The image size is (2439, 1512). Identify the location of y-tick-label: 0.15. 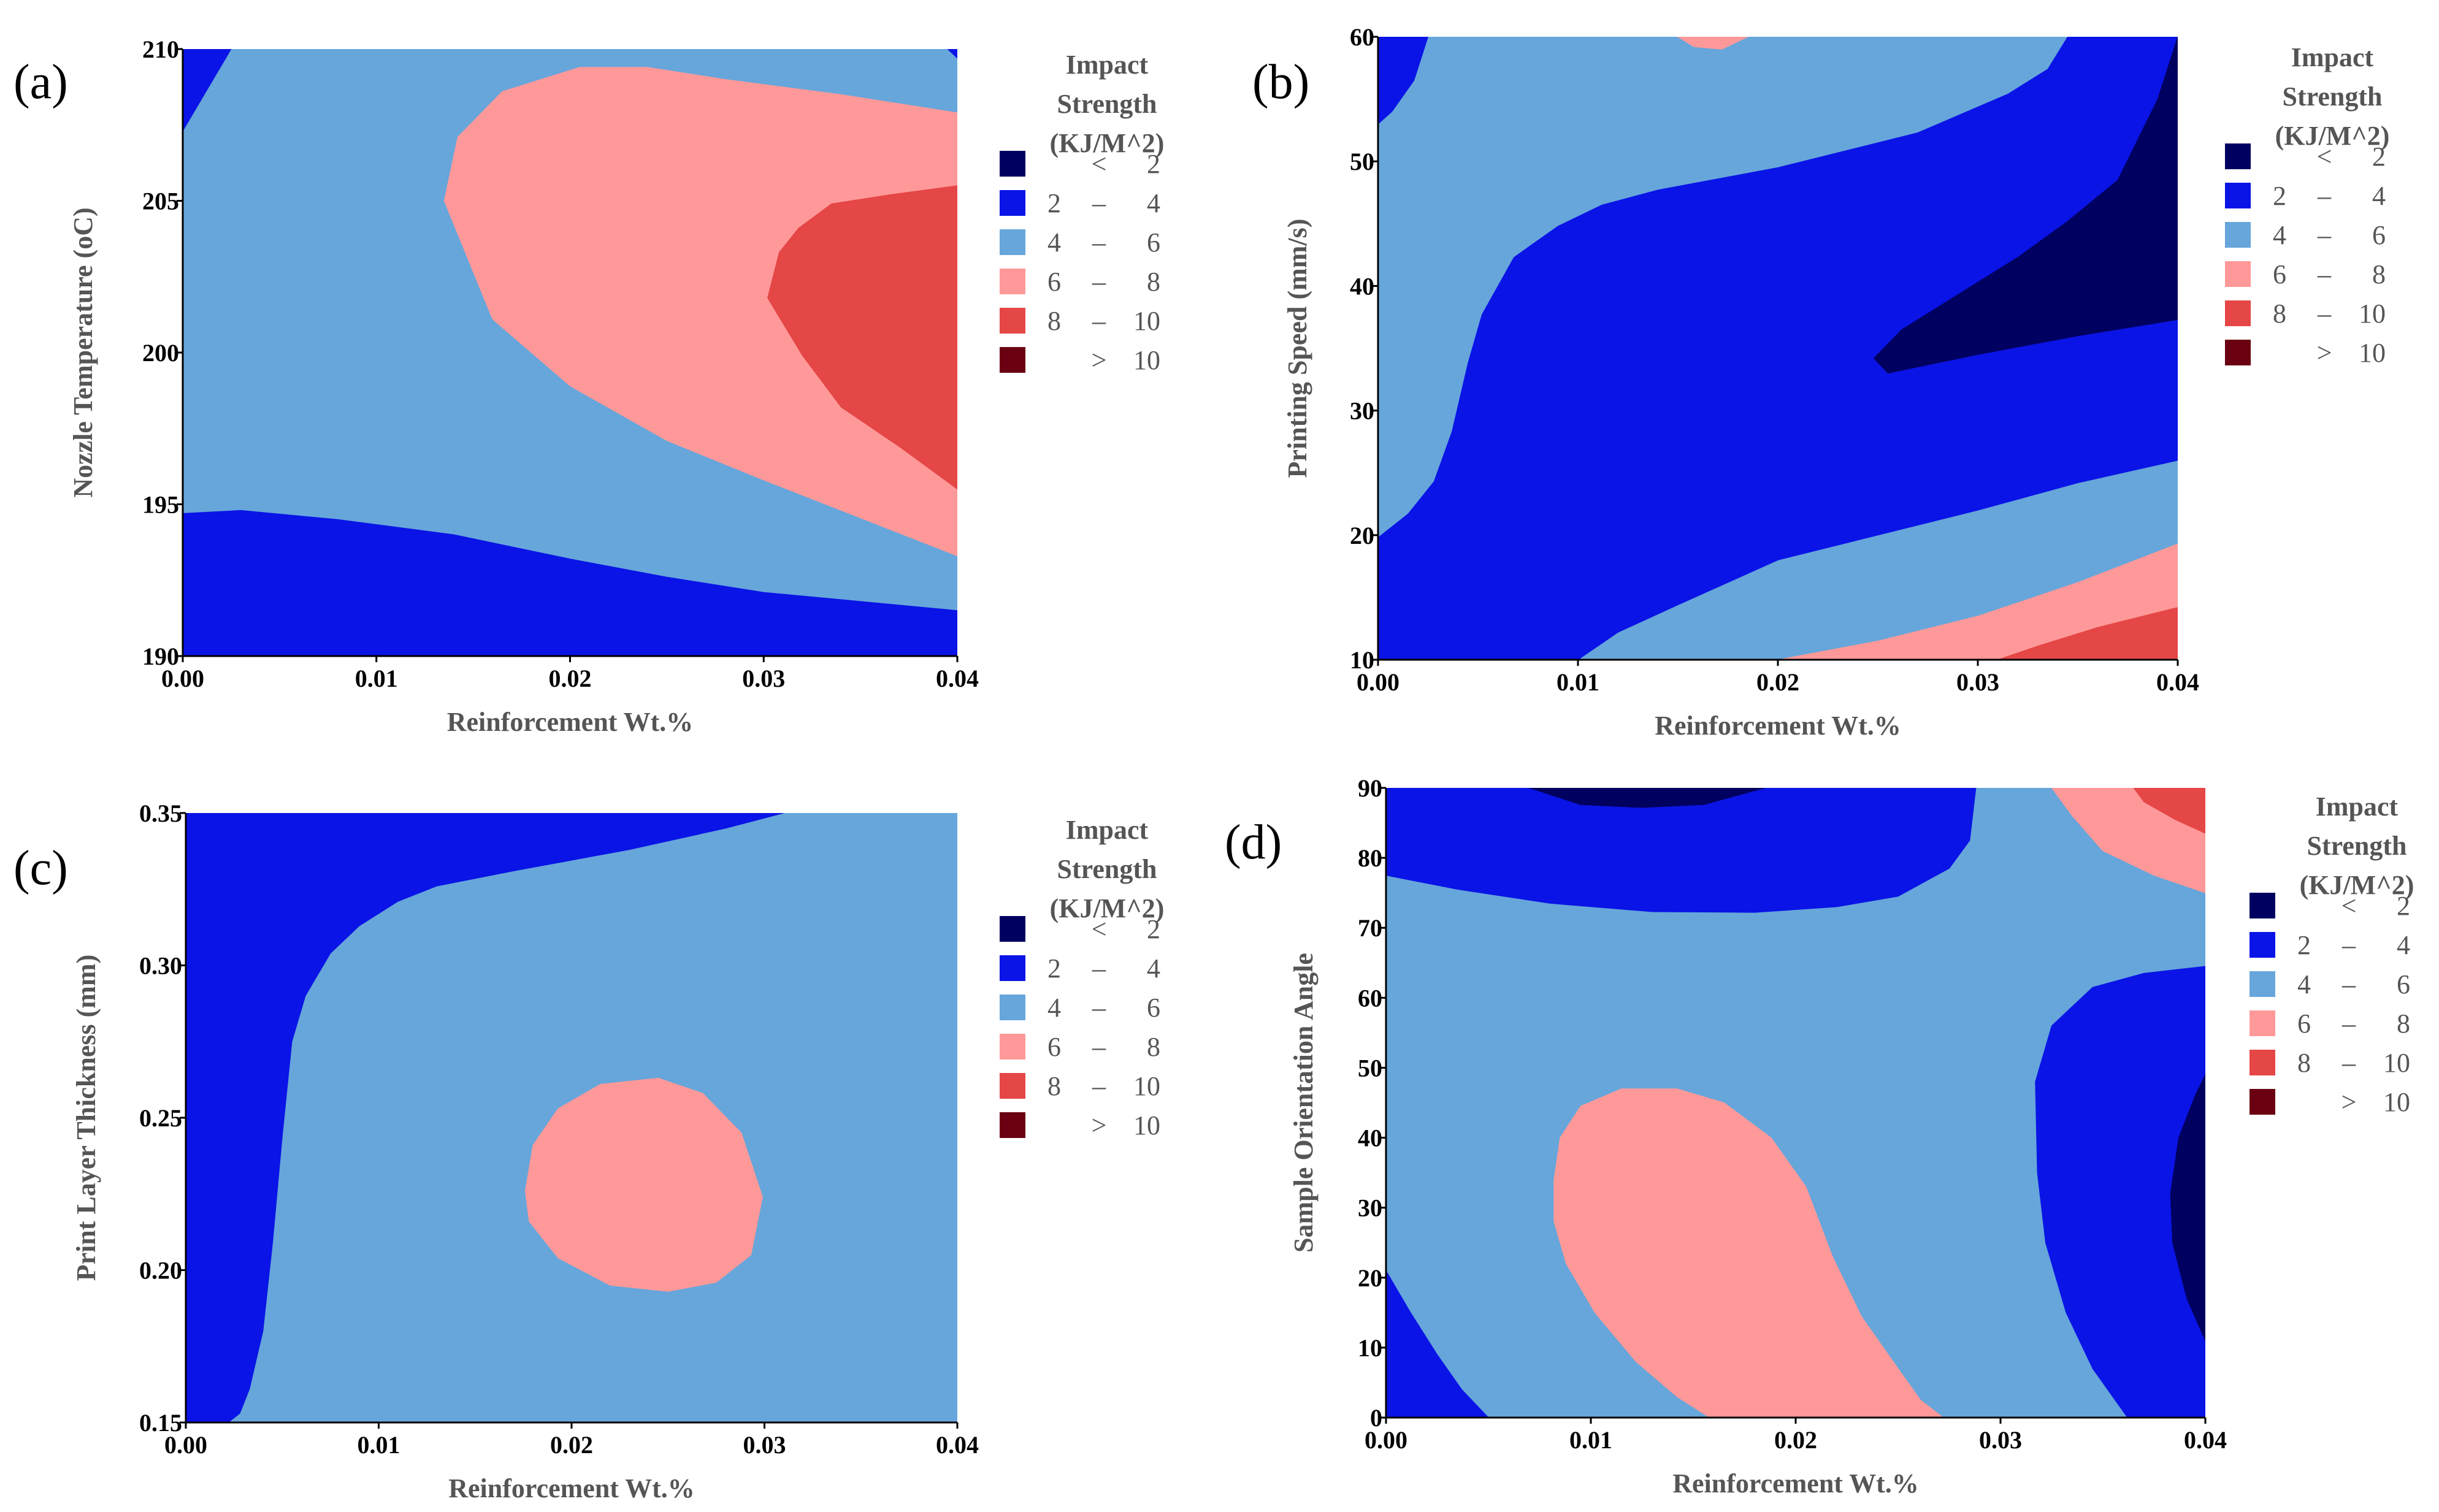
(160, 1423).